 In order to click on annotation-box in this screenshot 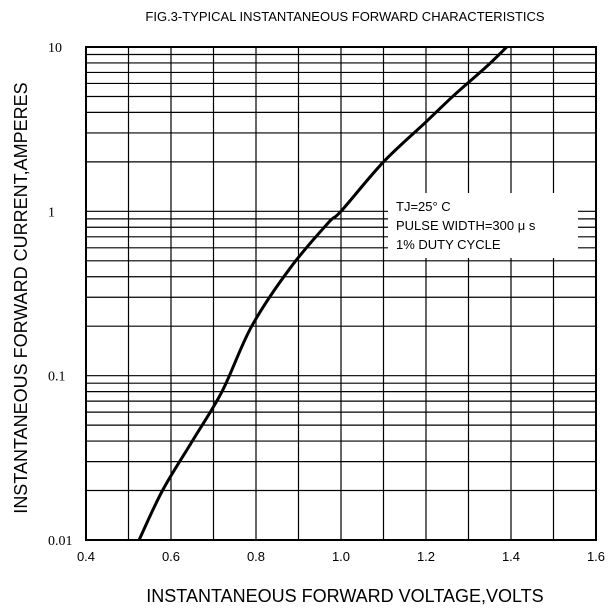, I will do `click(483, 225)`.